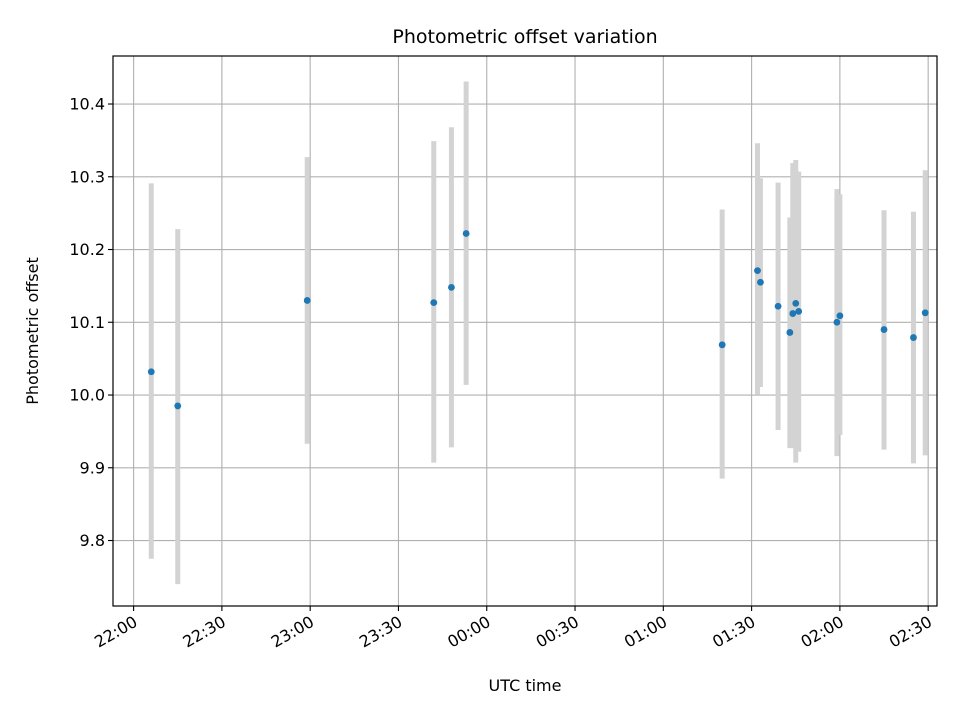 This screenshot has height=720, width=960. I want to click on y-tick-label: 10.2, so click(87, 249).